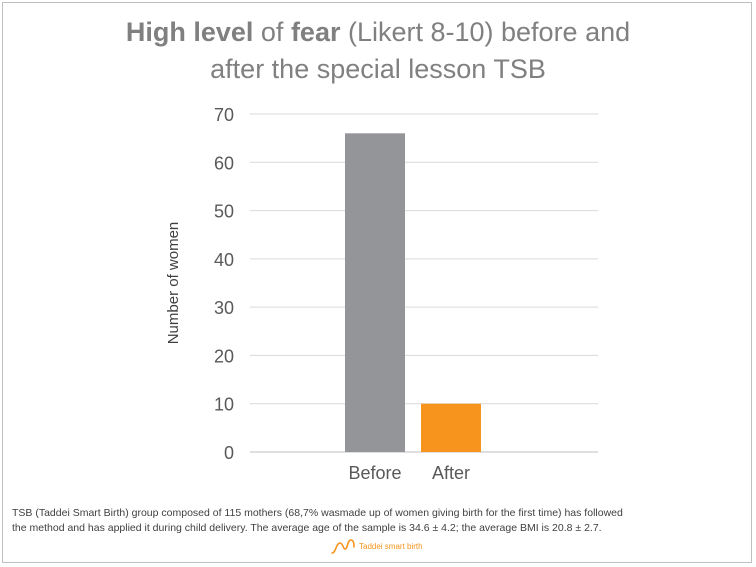  I want to click on title-bold-2: fear, so click(315, 32).